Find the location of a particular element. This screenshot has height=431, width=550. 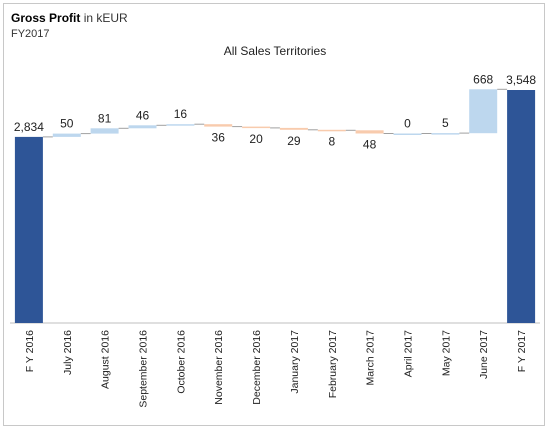

x-tick-label: May 2017 is located at coordinates (446, 353).